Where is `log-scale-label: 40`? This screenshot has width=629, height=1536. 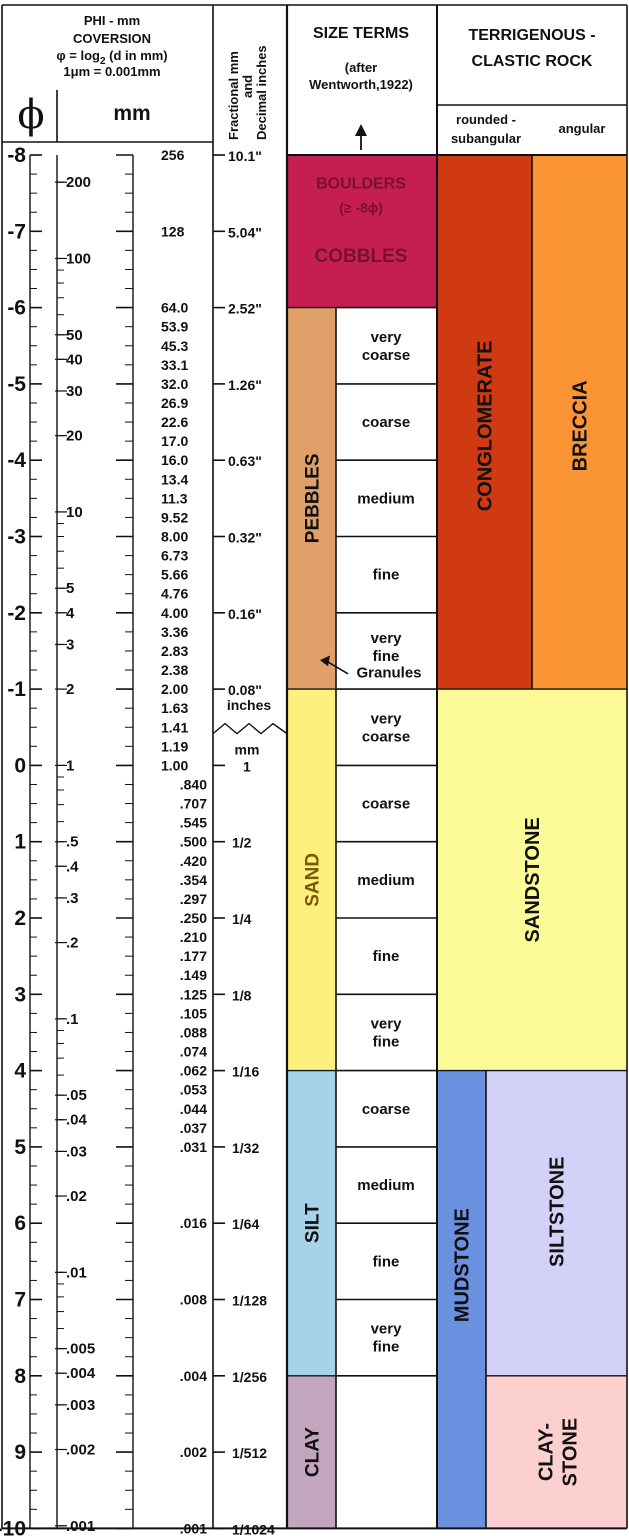
log-scale-label: 40 is located at coordinates (74, 359).